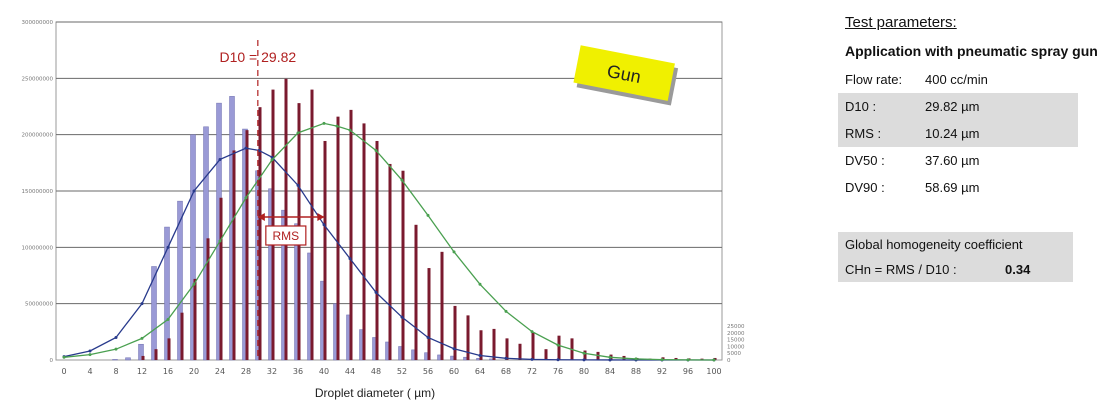 The height and width of the screenshot is (409, 1101). Describe the element at coordinates (38, 248) in the screenshot. I see `y-tick-label-left: 100000000` at that location.